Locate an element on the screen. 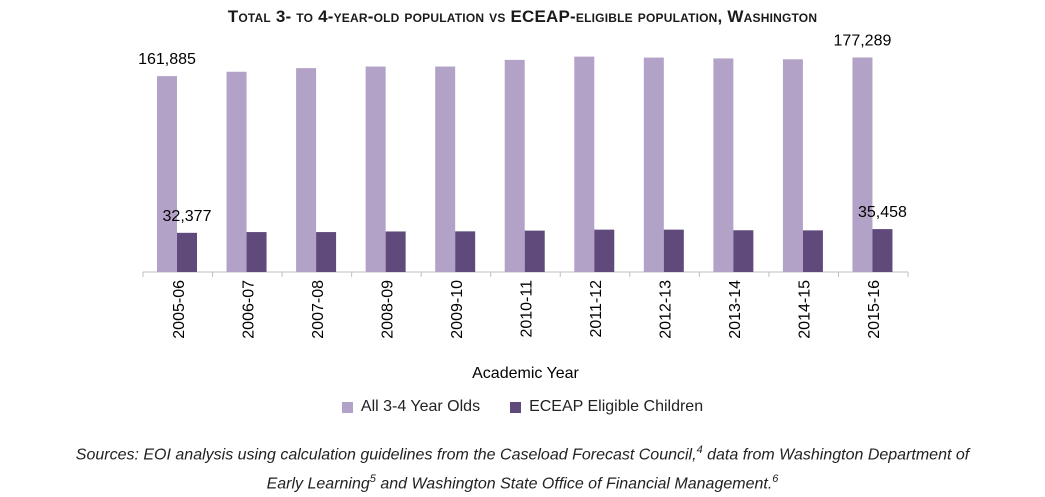 The width and height of the screenshot is (1045, 497). x-tick-label: 2012-13 is located at coordinates (666, 309).